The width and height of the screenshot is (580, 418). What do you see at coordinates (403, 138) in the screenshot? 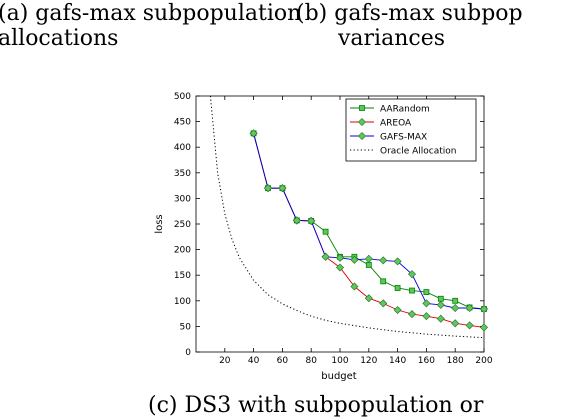
I see `legend-label-gafs-max: GAFS-MAX` at bounding box center [403, 138].